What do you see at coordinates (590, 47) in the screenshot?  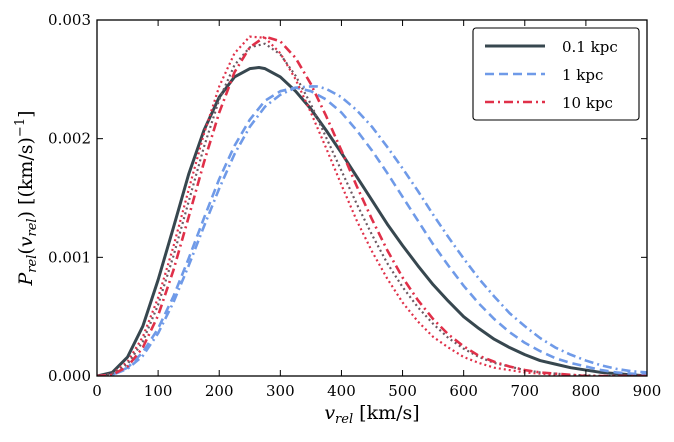 I see `legend-label-0: 0.1 kpc` at bounding box center [590, 47].